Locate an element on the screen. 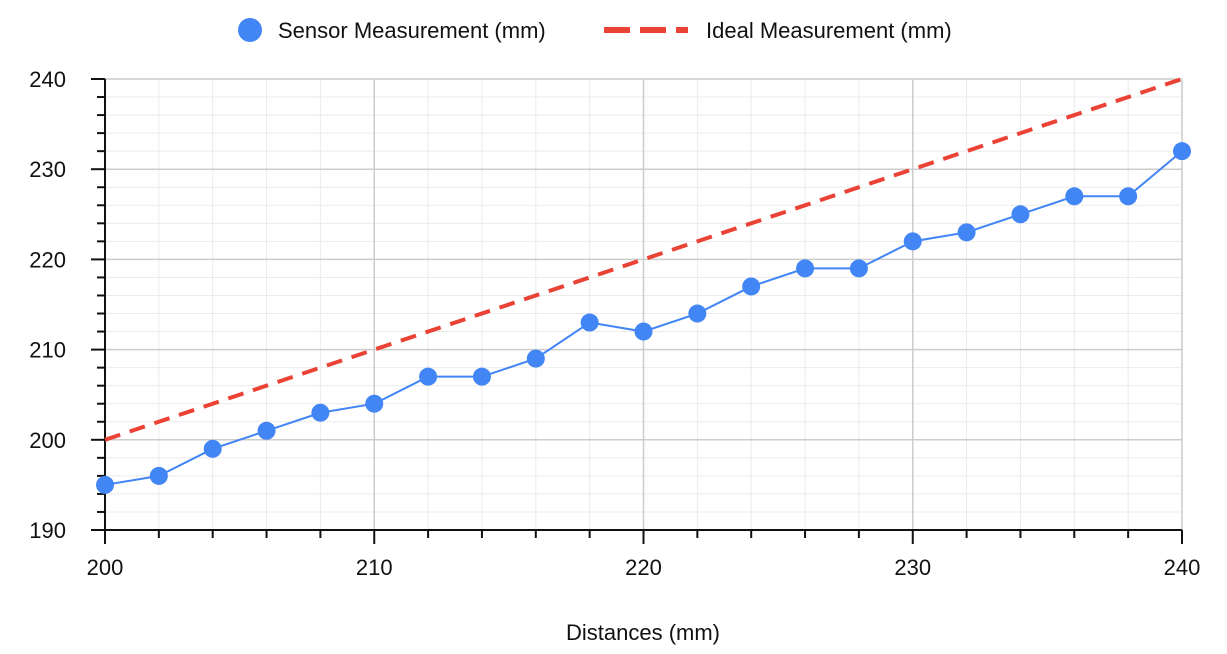 Image resolution: width=1227 pixels, height=654 pixels. x-tick-label: 240 is located at coordinates (1182, 567).